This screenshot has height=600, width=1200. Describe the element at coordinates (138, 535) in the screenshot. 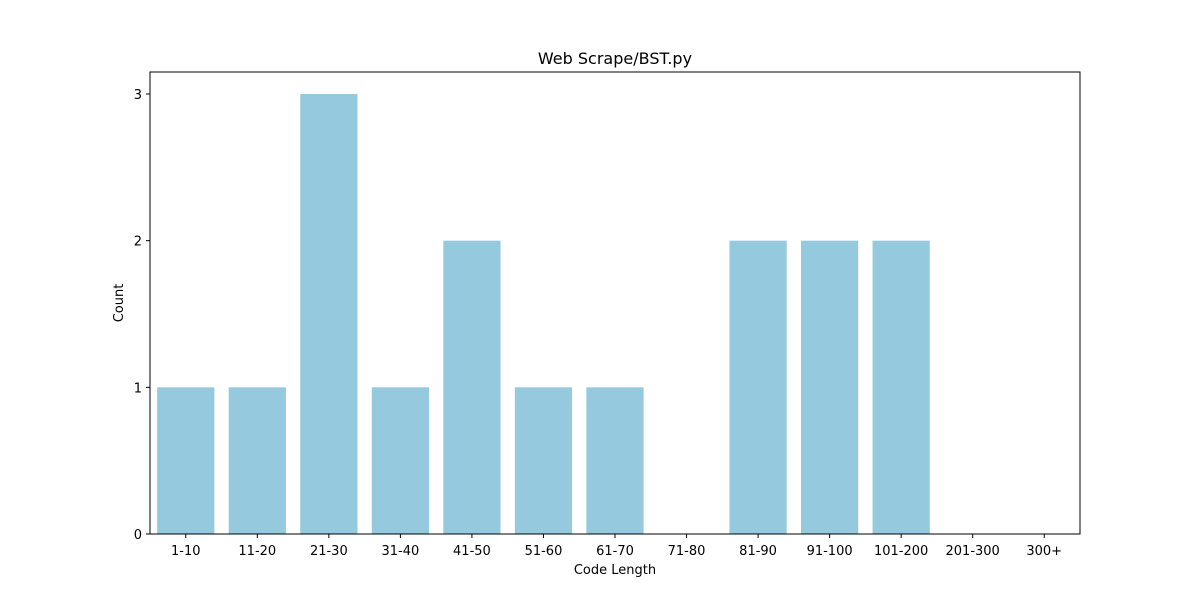

I see `y-tick-label: 0` at that location.